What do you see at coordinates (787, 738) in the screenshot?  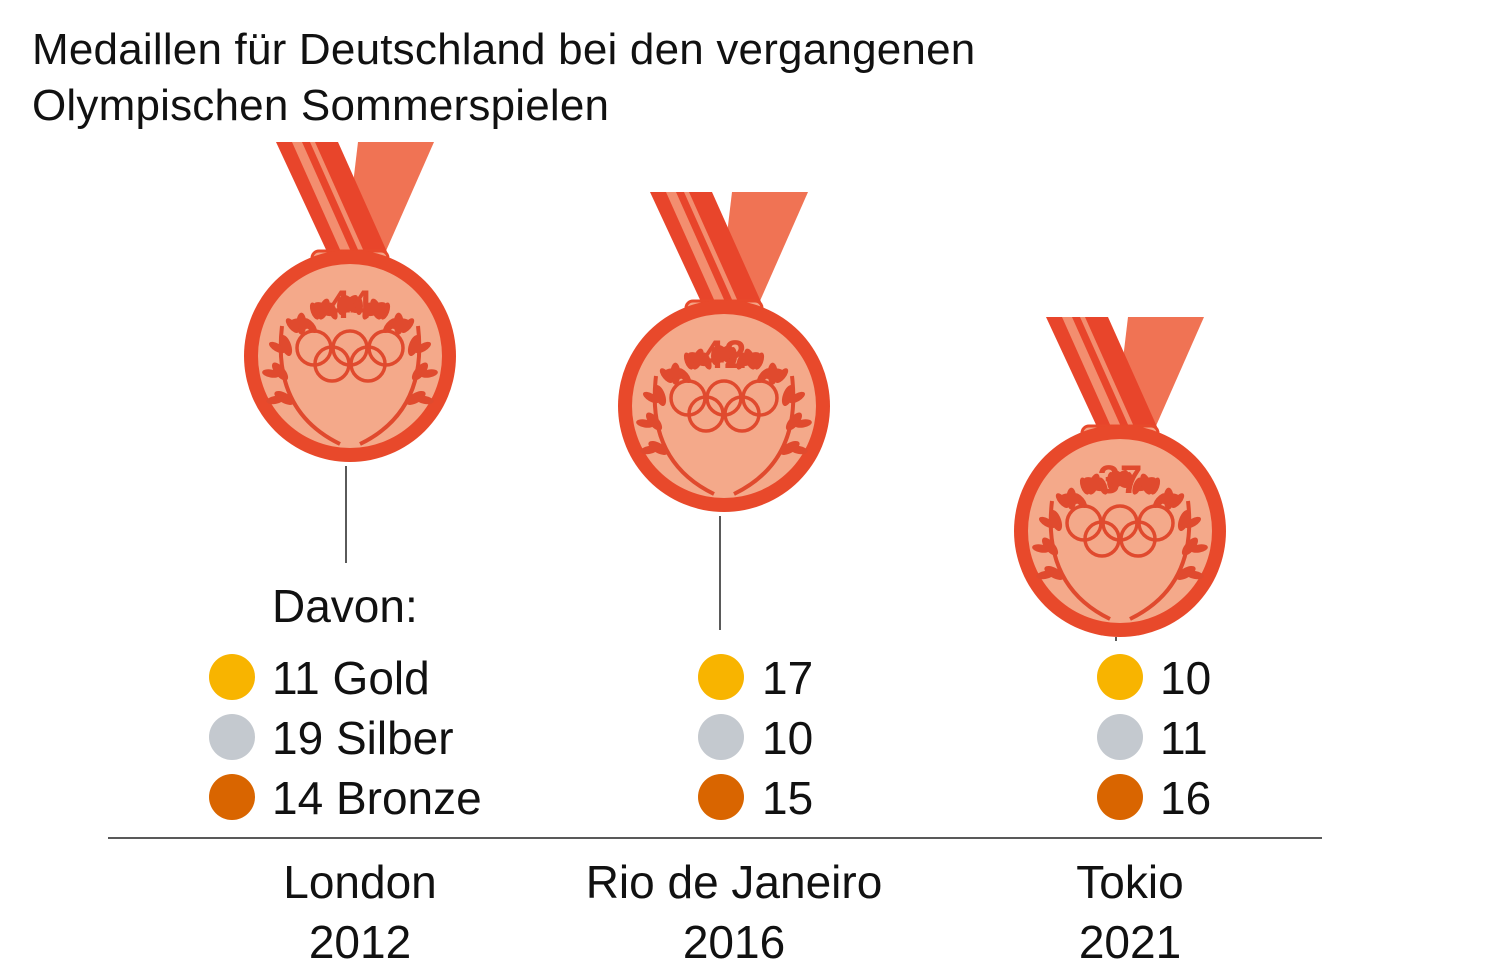 I see `value-silber: 10` at bounding box center [787, 738].